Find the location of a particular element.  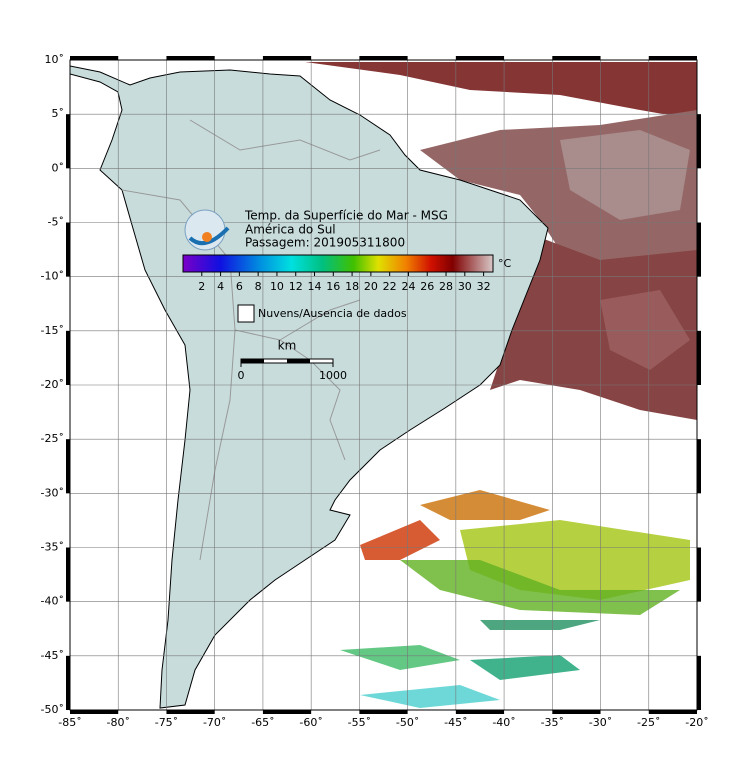

lon-tick-label: -35˚ is located at coordinates (552, 722).